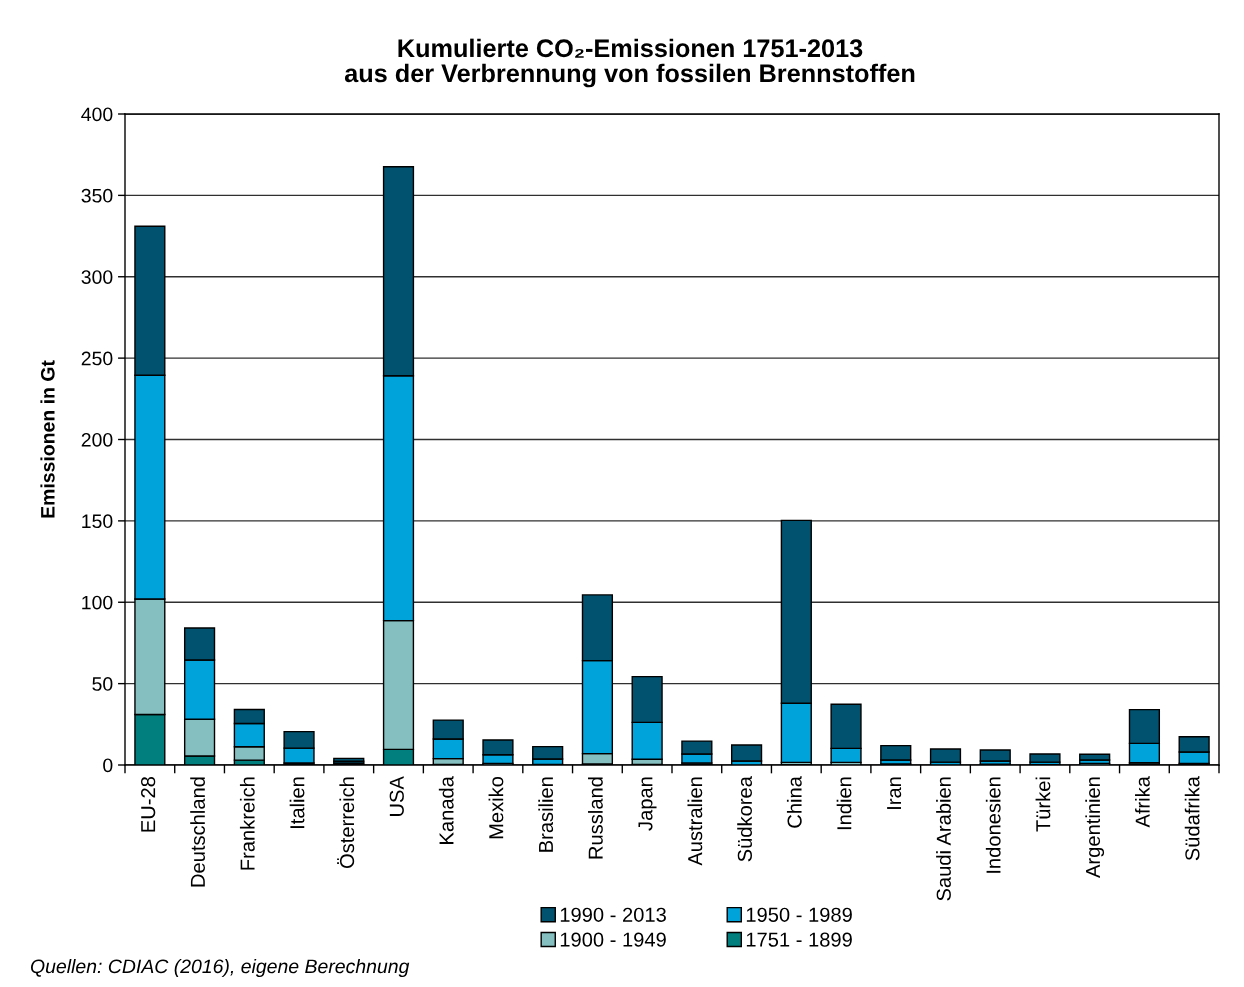 The image size is (1244, 987). Describe the element at coordinates (247, 823) in the screenshot. I see `x-tick-label: Frankreich` at that location.